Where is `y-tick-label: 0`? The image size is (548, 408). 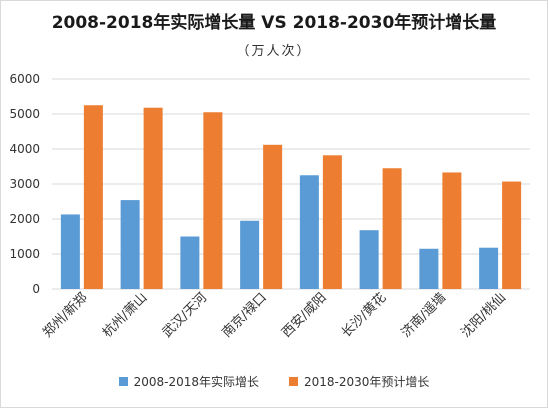
y-tick-label: 0 is located at coordinates (36, 289).